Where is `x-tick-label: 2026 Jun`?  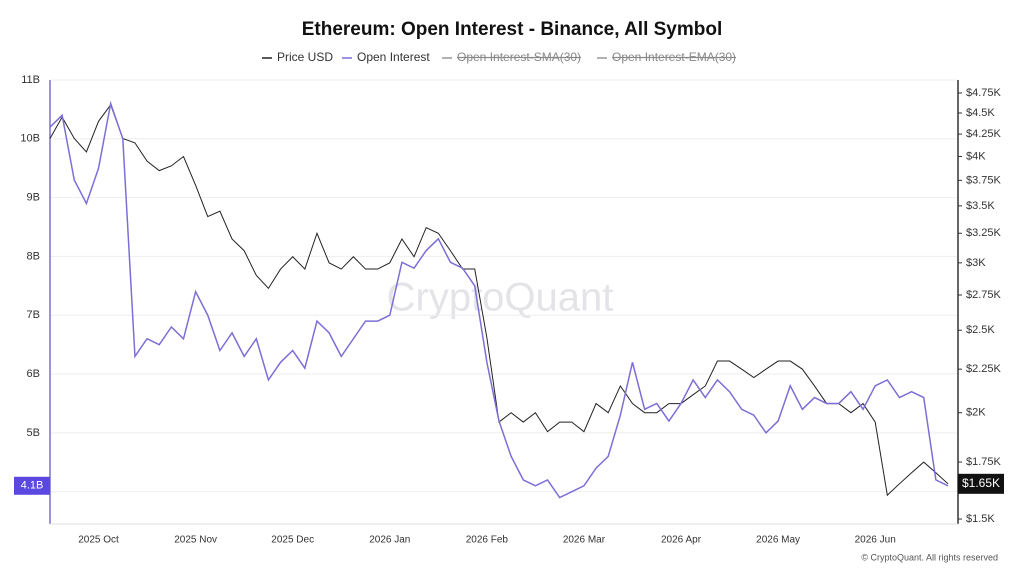 x-tick-label: 2026 Jun is located at coordinates (875, 540).